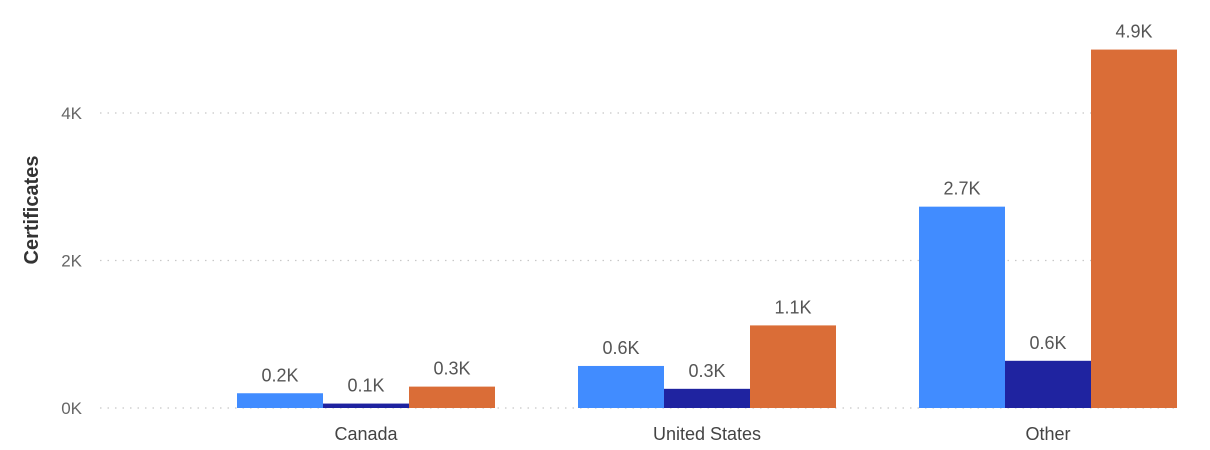  Describe the element at coordinates (1047, 434) in the screenshot. I see `category-label-other: Other` at that location.